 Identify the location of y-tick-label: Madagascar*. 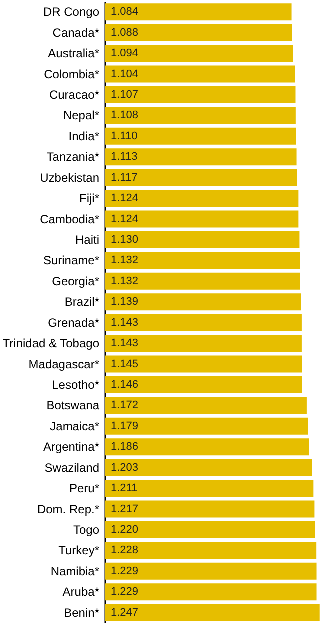
(64, 364).